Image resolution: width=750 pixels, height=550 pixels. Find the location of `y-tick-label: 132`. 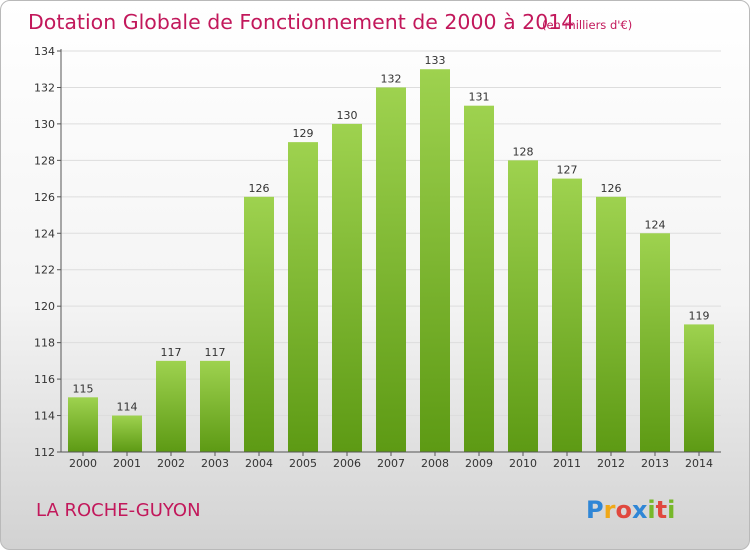

y-tick-label: 132 is located at coordinates (44, 87).